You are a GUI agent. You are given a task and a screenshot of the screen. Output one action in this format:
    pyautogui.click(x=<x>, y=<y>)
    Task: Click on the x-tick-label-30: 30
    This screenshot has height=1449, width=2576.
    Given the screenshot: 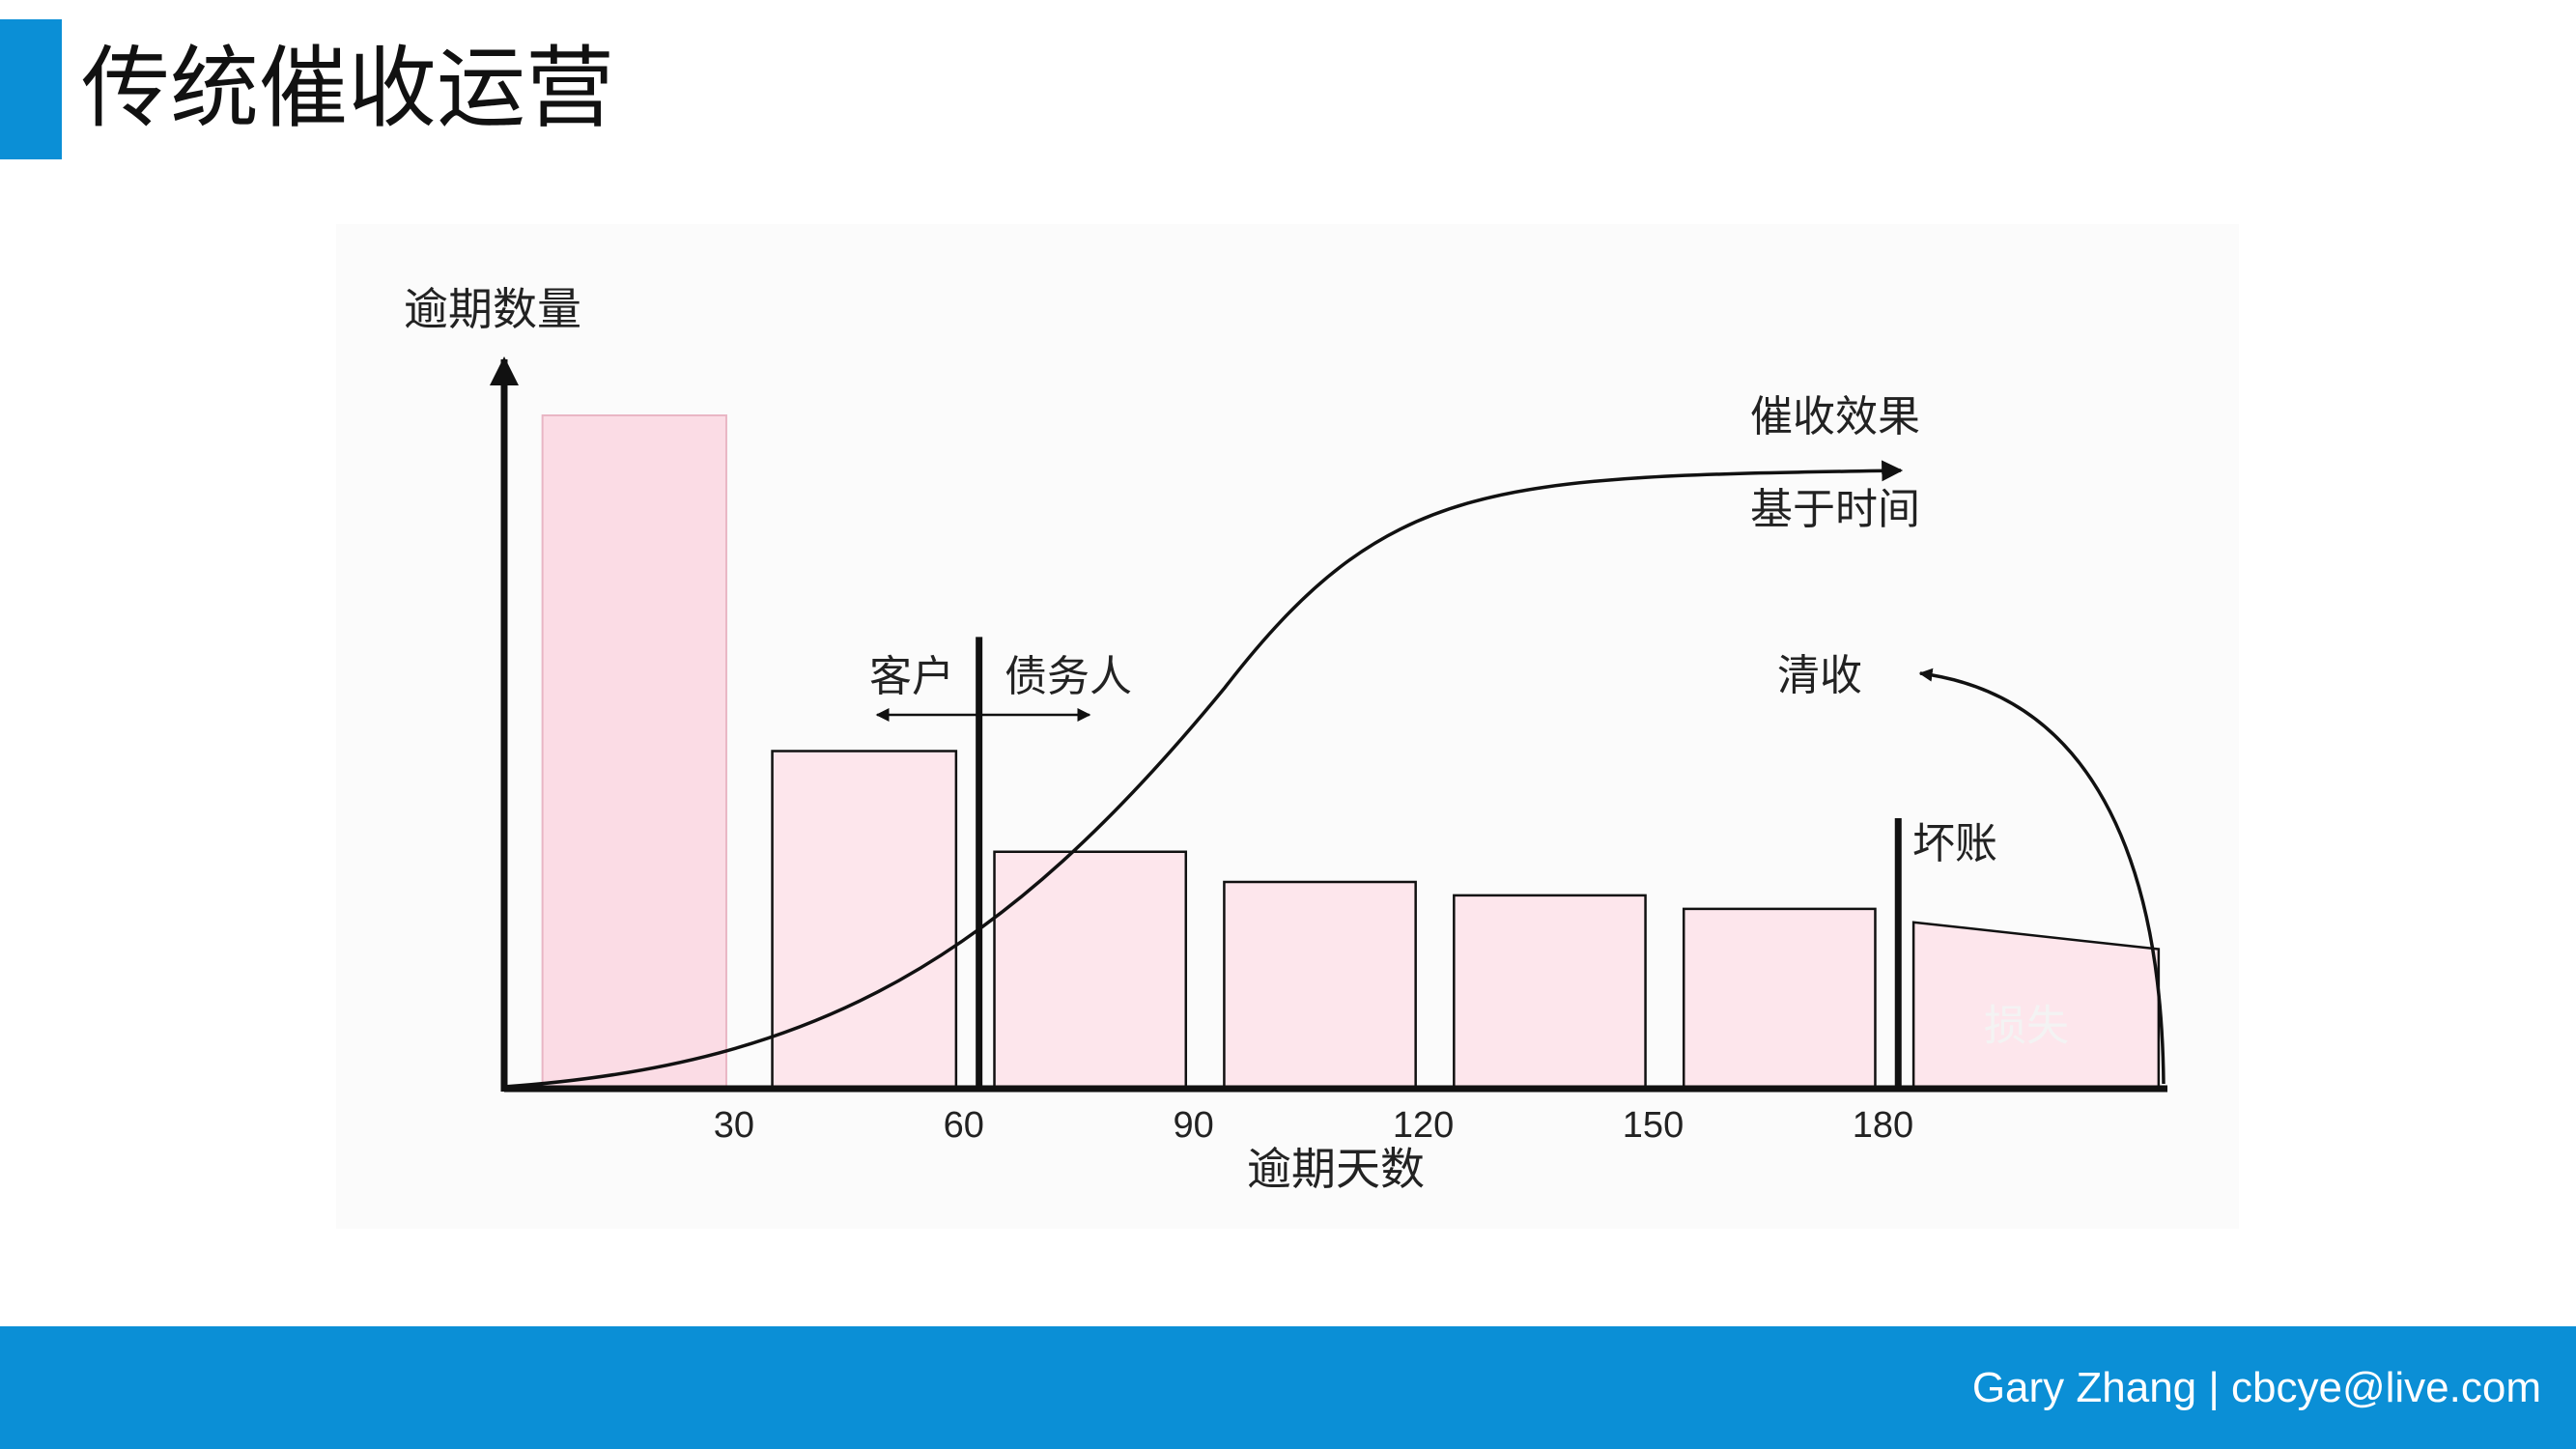 What is the action you would take?
    pyautogui.click(x=734, y=1125)
    